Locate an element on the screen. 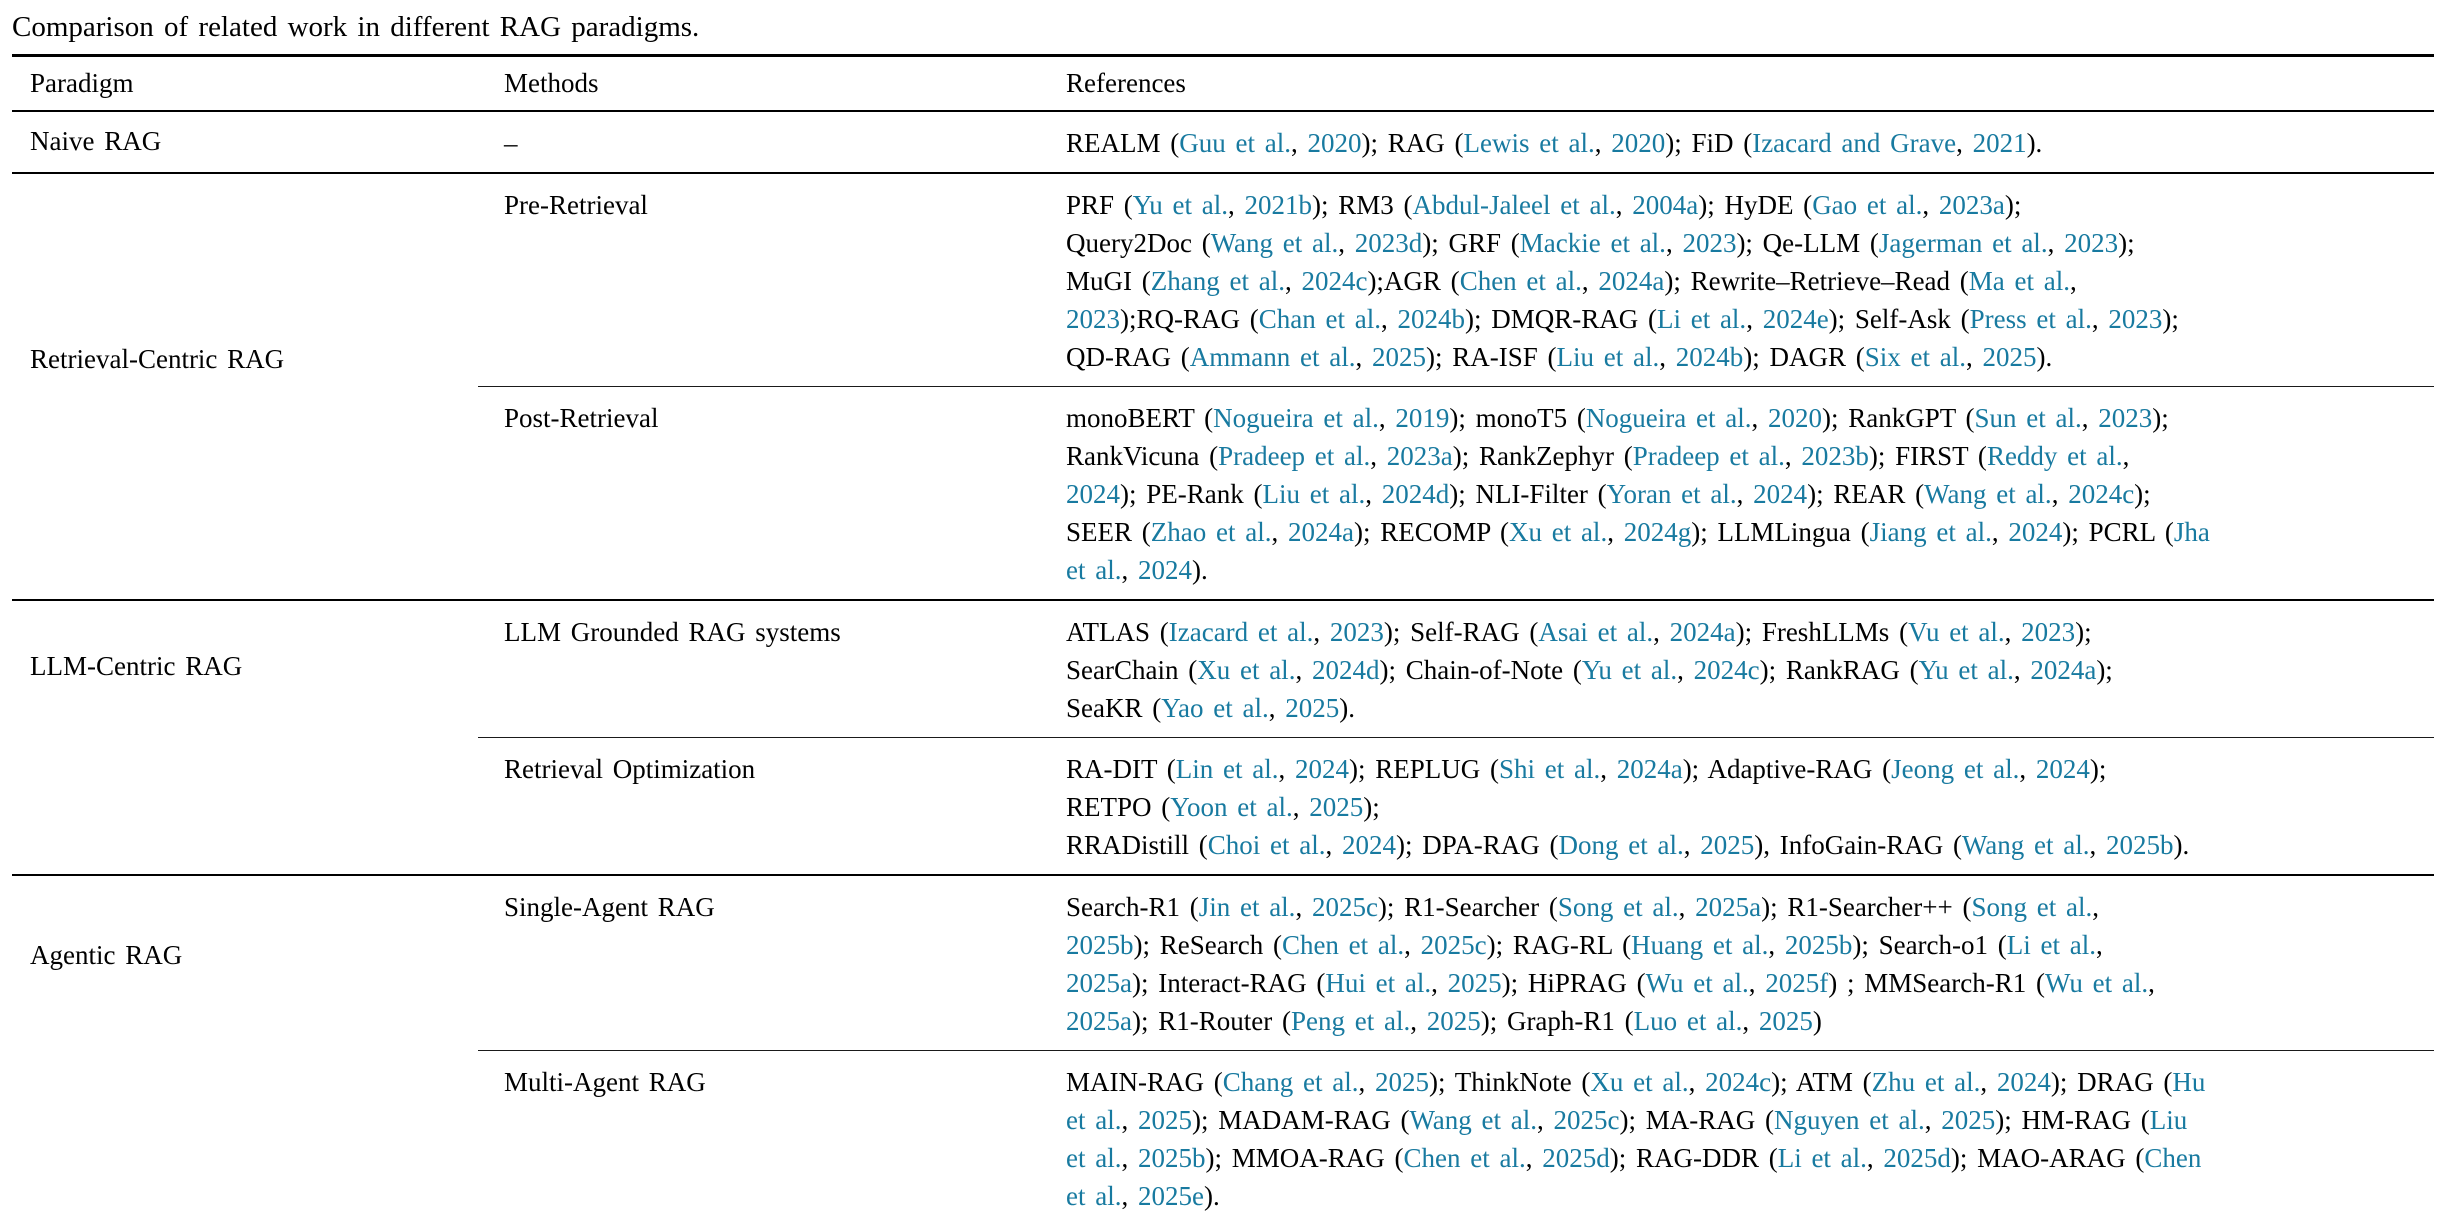  citation-link: 2025a is located at coordinates (1099, 1021).